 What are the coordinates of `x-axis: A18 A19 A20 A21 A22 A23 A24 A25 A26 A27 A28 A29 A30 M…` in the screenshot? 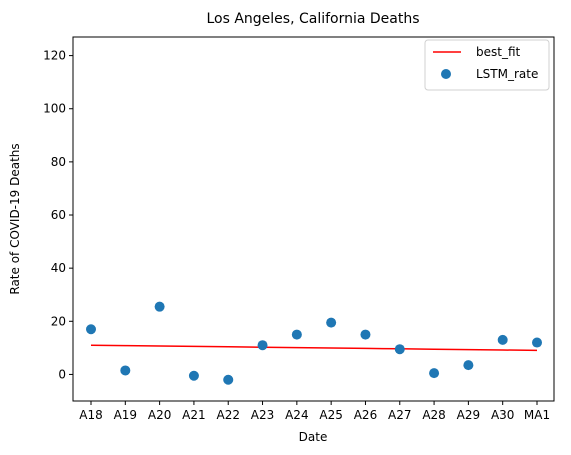 It's located at (314, 411).